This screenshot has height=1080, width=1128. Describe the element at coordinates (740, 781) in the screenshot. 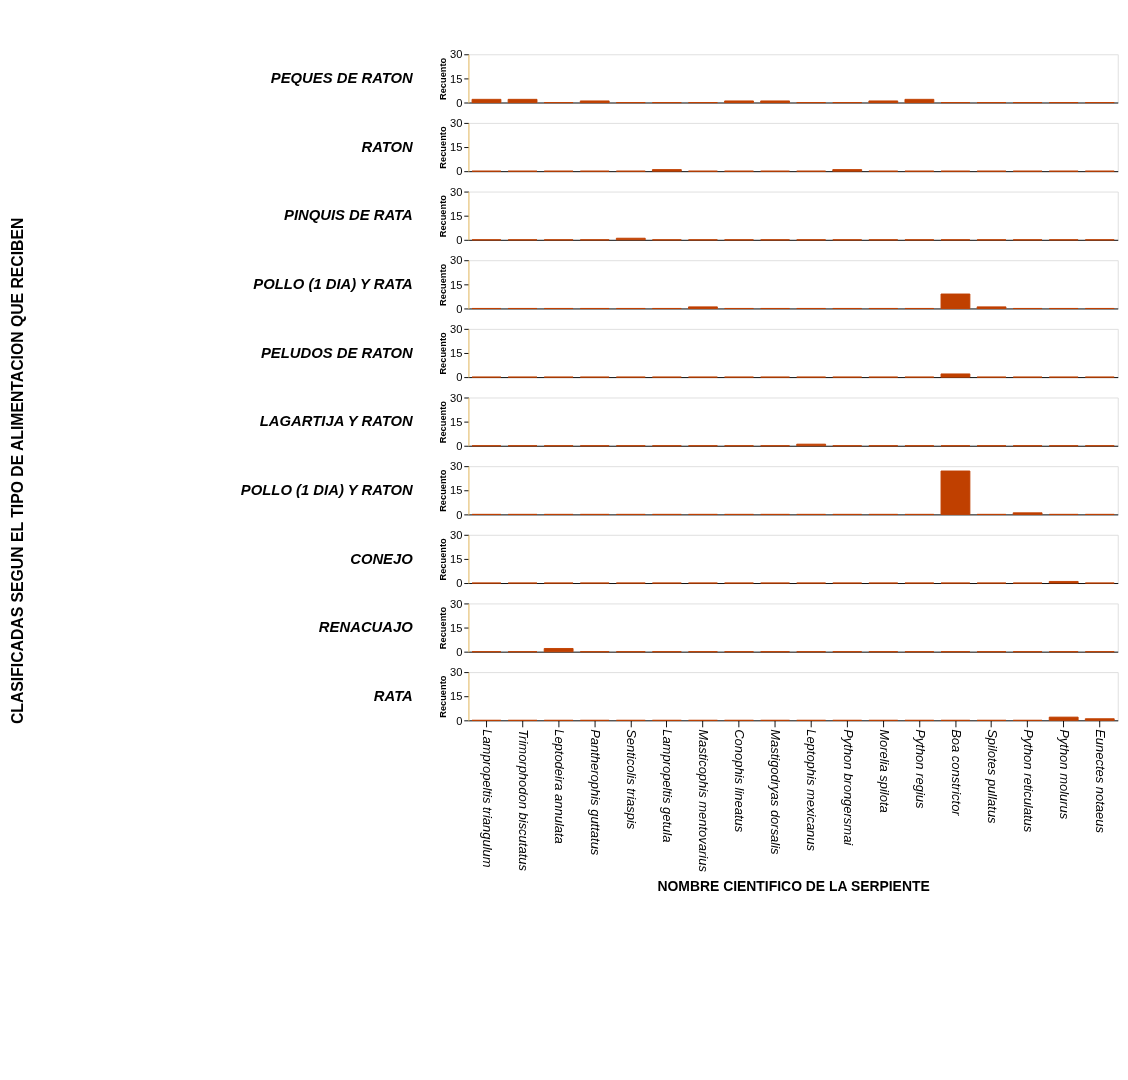

I see `x-tick-label: Conophis lineatus` at that location.